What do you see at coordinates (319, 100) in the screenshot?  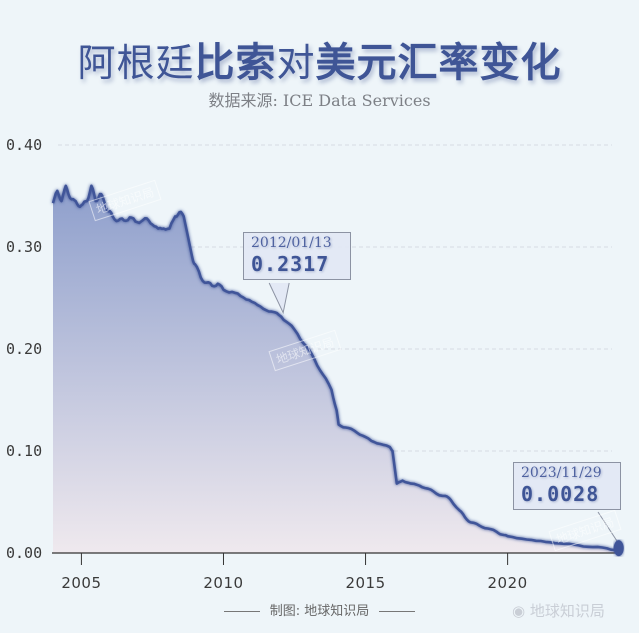 I see `data-source-subtitle: 数据来源: ICE Data Services` at bounding box center [319, 100].